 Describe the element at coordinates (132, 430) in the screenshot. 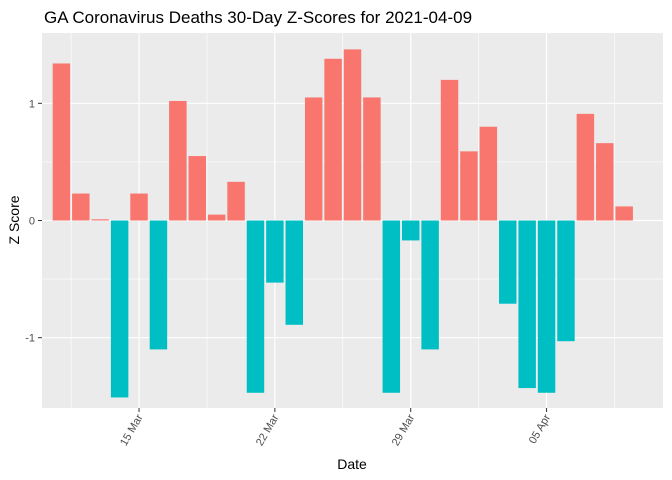

I see `x-tick-label: 15 Mar` at that location.